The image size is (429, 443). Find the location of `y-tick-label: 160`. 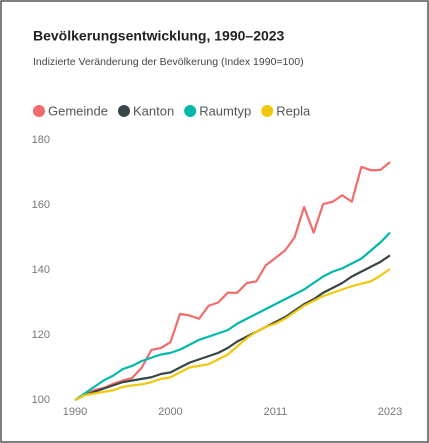

y-tick-label: 160 is located at coordinates (41, 205).